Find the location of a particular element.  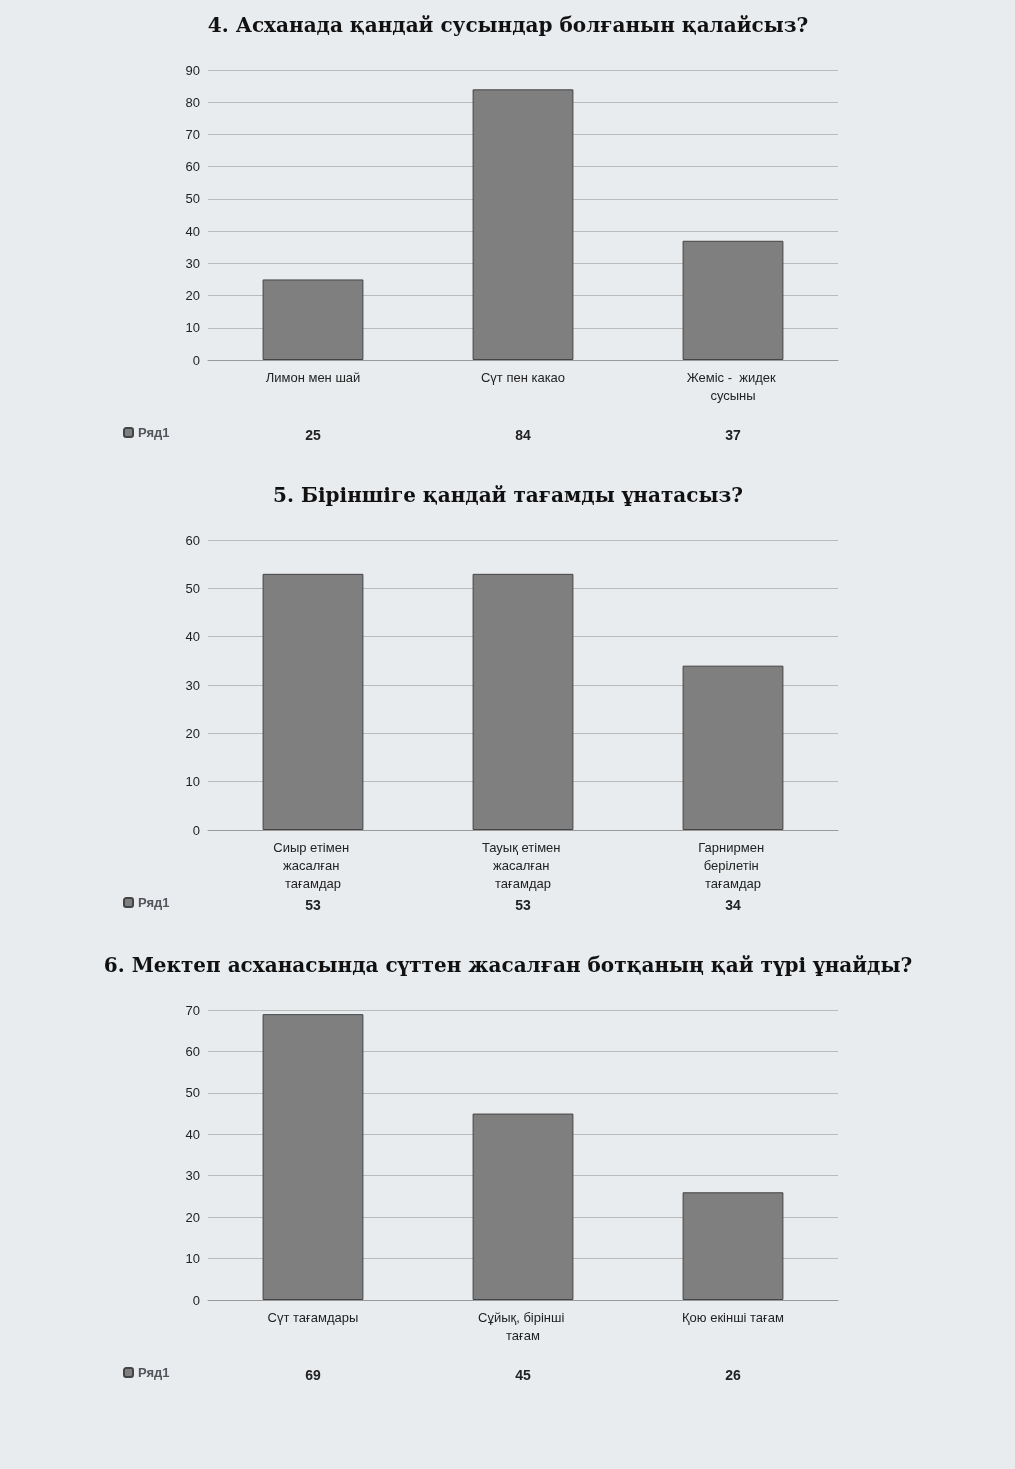

chart-title: 6. Мектеп асханасында сүттен жасалған ботқаның қай түрі ұнайды? is located at coordinates (507, 965).